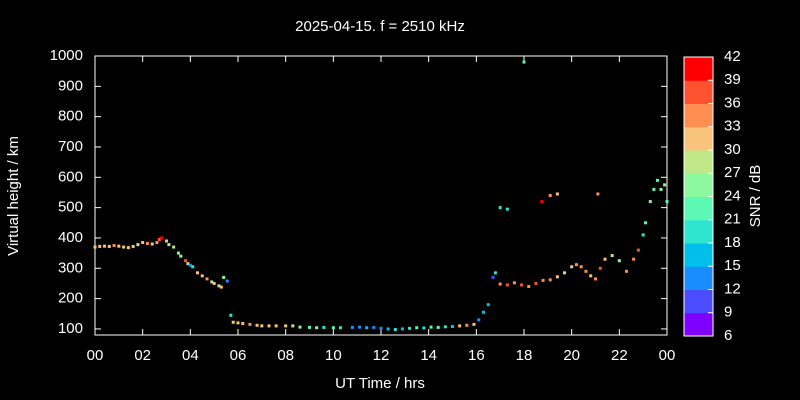 This screenshot has height=400, width=800. I want to click on colorbar-tick-label: 39, so click(732, 79).